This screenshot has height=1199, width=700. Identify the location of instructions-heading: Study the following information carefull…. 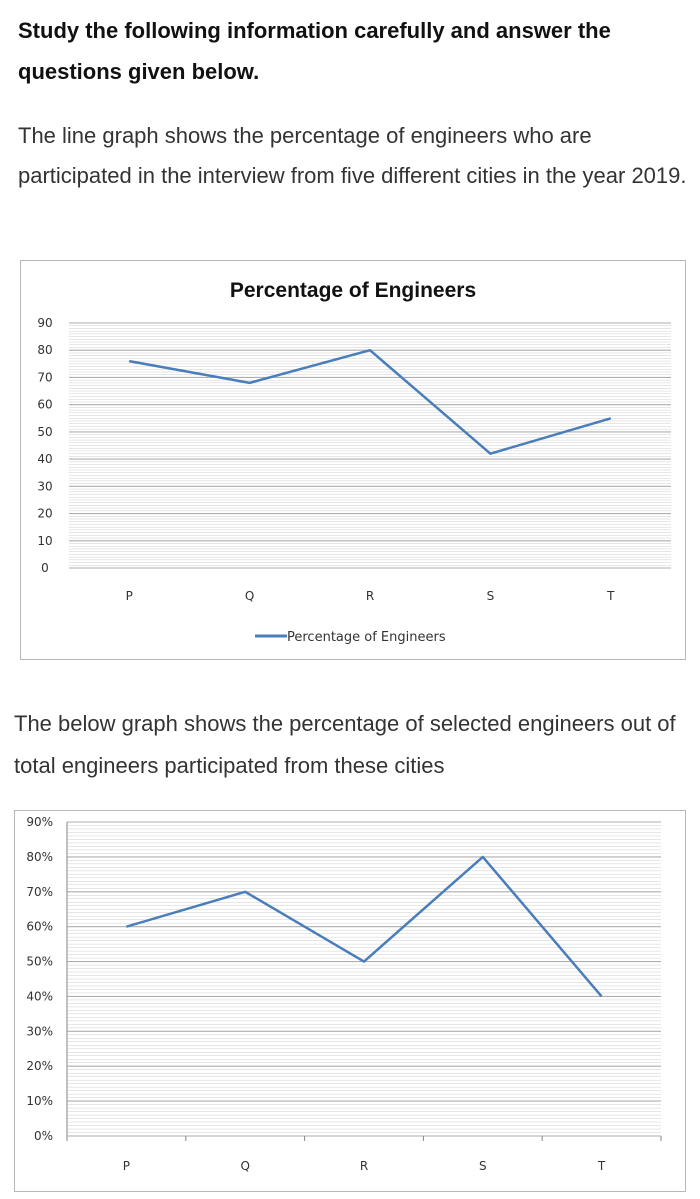
(314, 51).